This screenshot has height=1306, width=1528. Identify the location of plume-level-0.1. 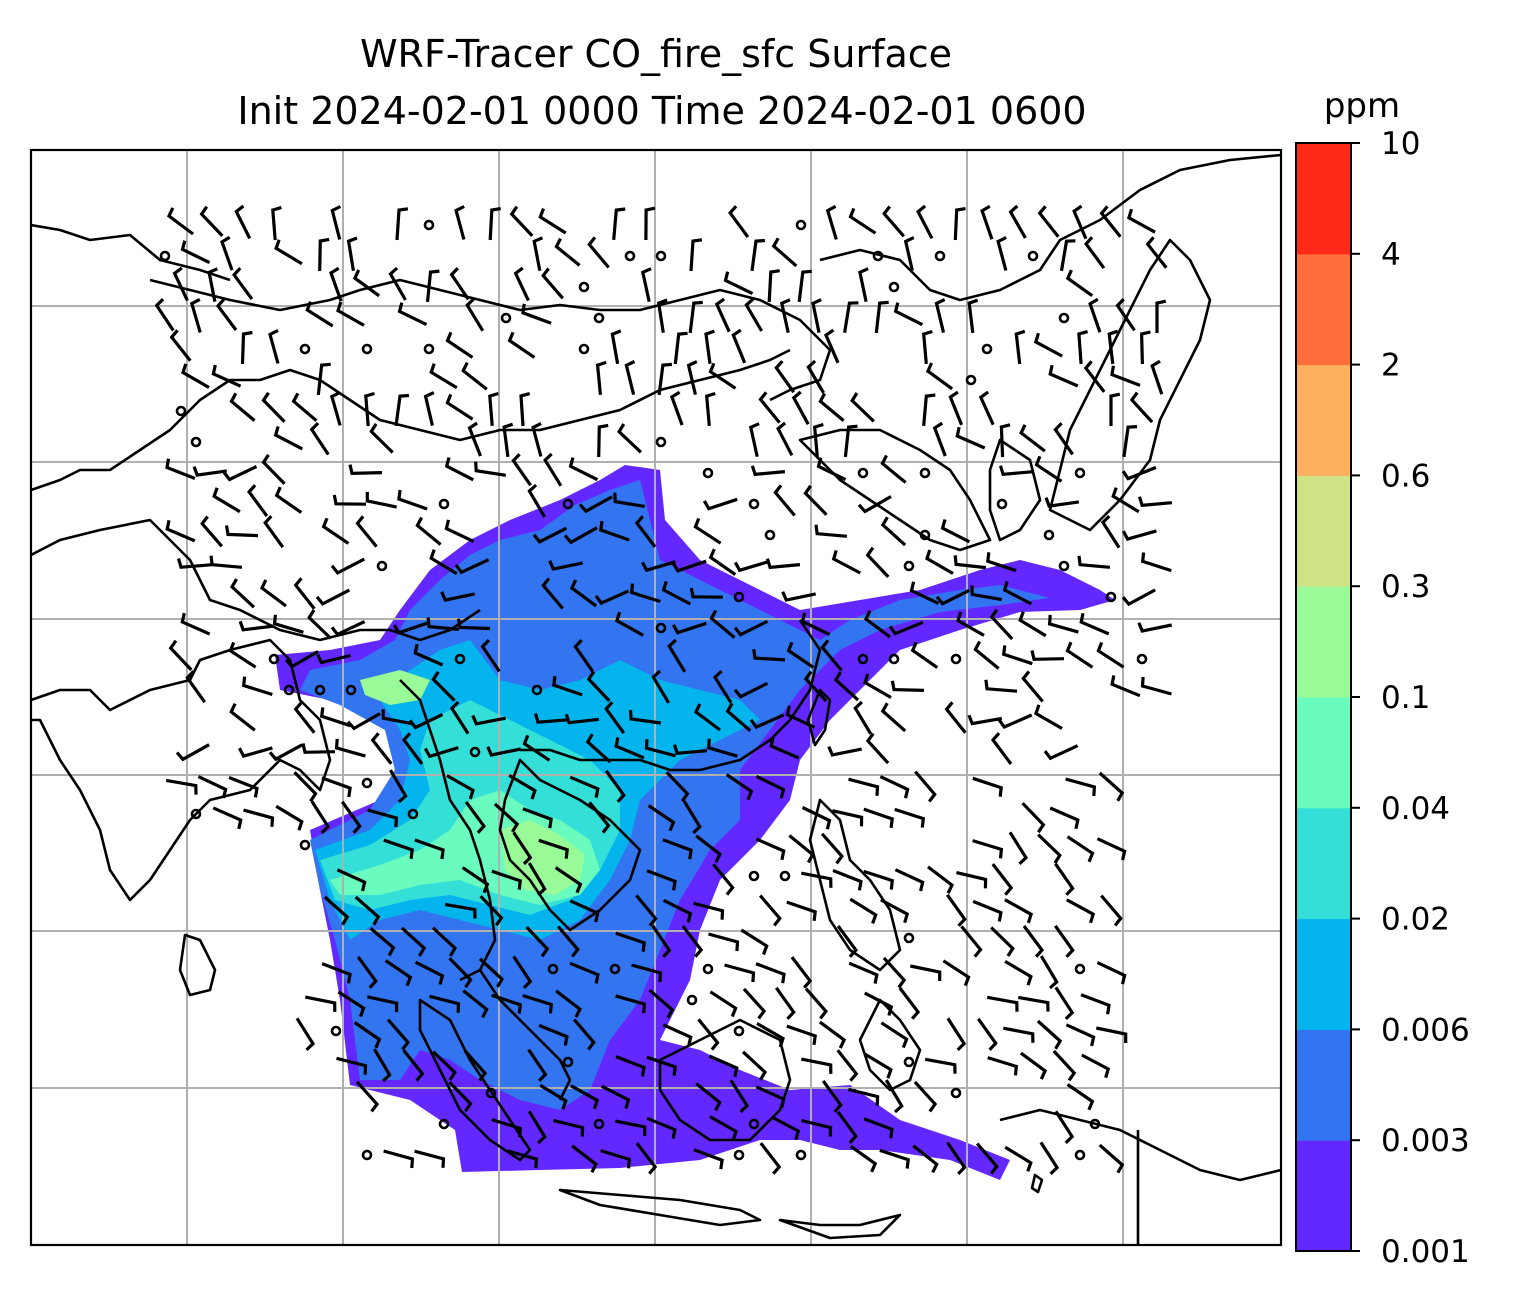
(542, 857).